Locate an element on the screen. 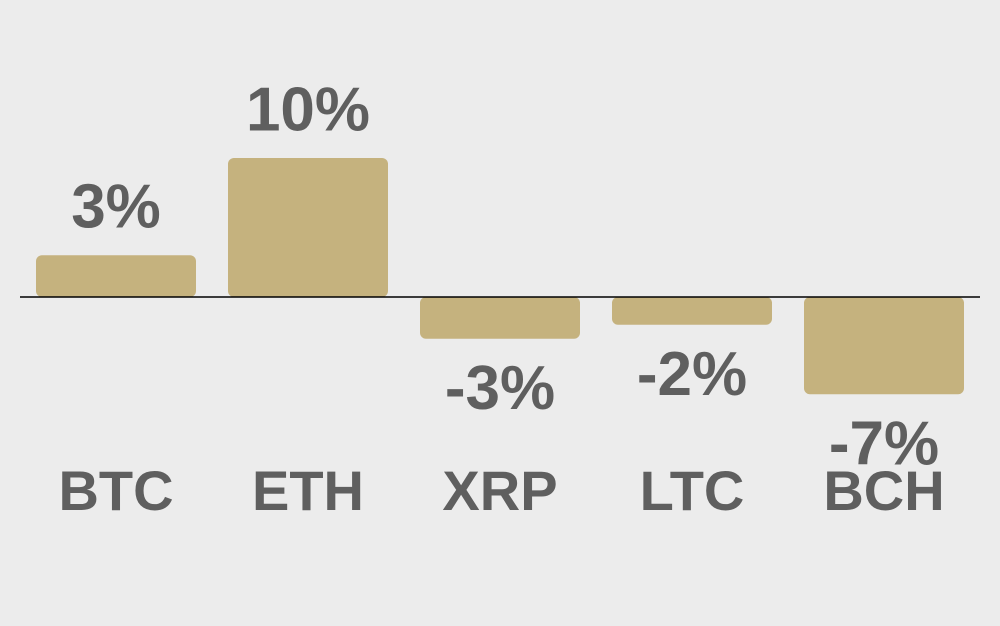 The height and width of the screenshot is (626, 1000). category-label: XRP is located at coordinates (499, 490).